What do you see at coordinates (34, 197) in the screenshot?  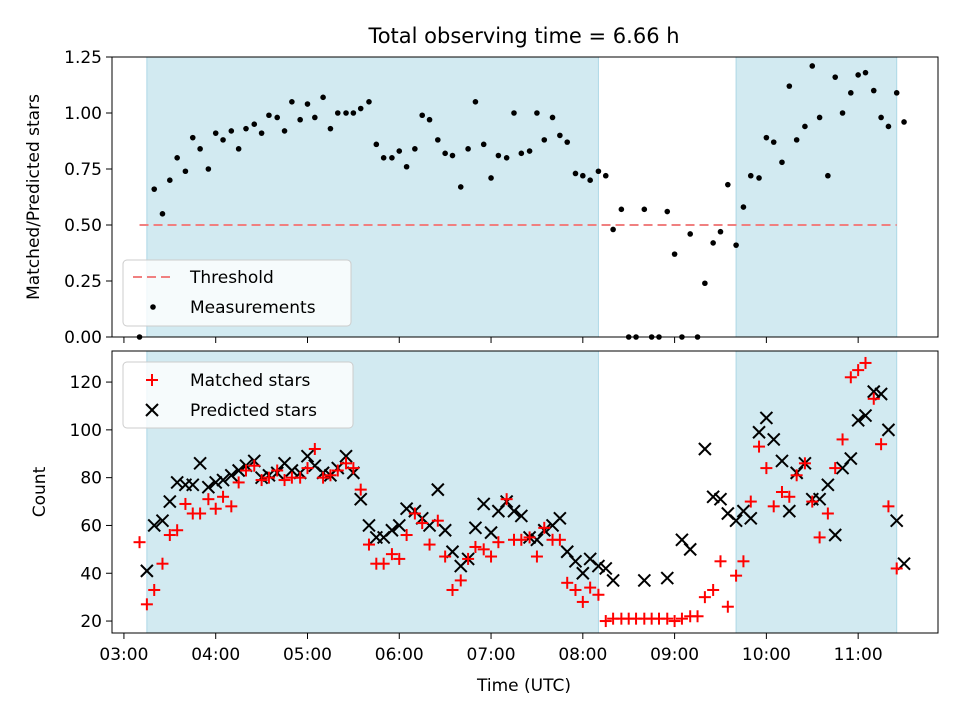 I see `top-y-axis-label: Matched/Predicted stars` at bounding box center [34, 197].